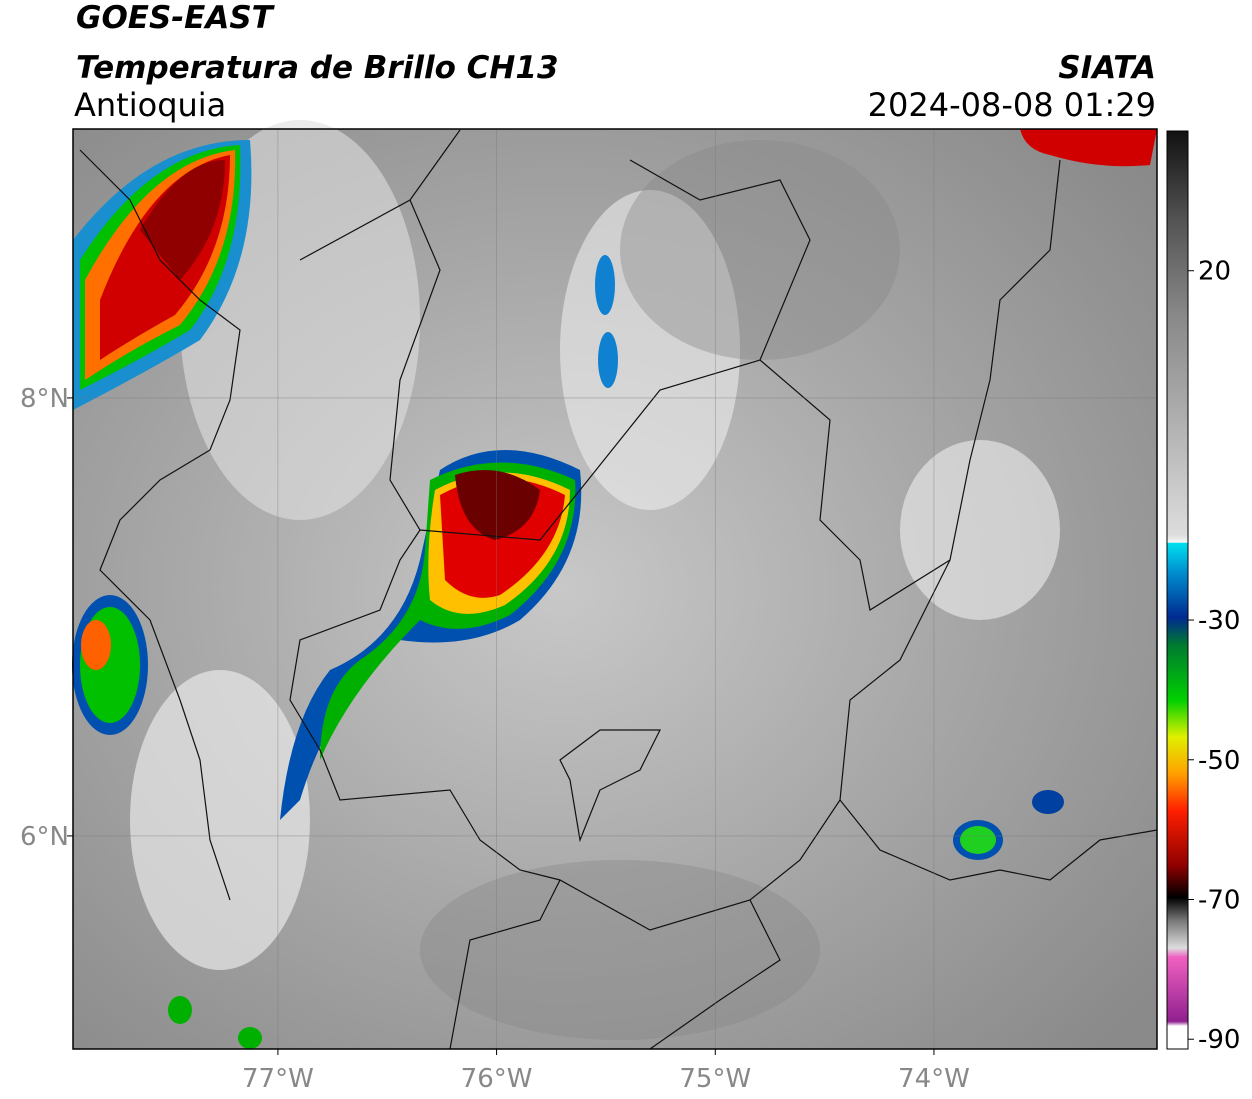  What do you see at coordinates (1219, 900) in the screenshot?
I see `colorbar-tick-label: -70` at bounding box center [1219, 900].